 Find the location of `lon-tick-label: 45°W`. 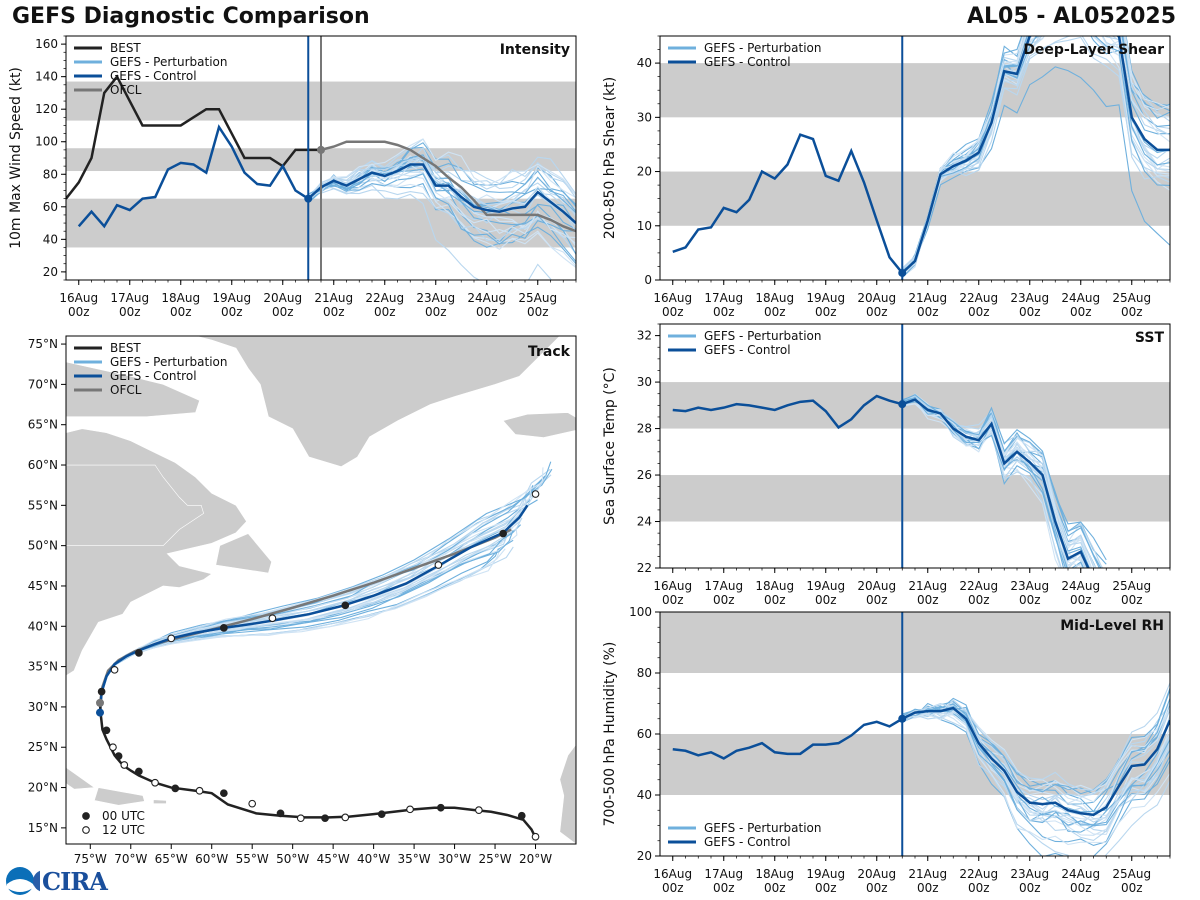

lon-tick-label: 45°W is located at coordinates (333, 859).